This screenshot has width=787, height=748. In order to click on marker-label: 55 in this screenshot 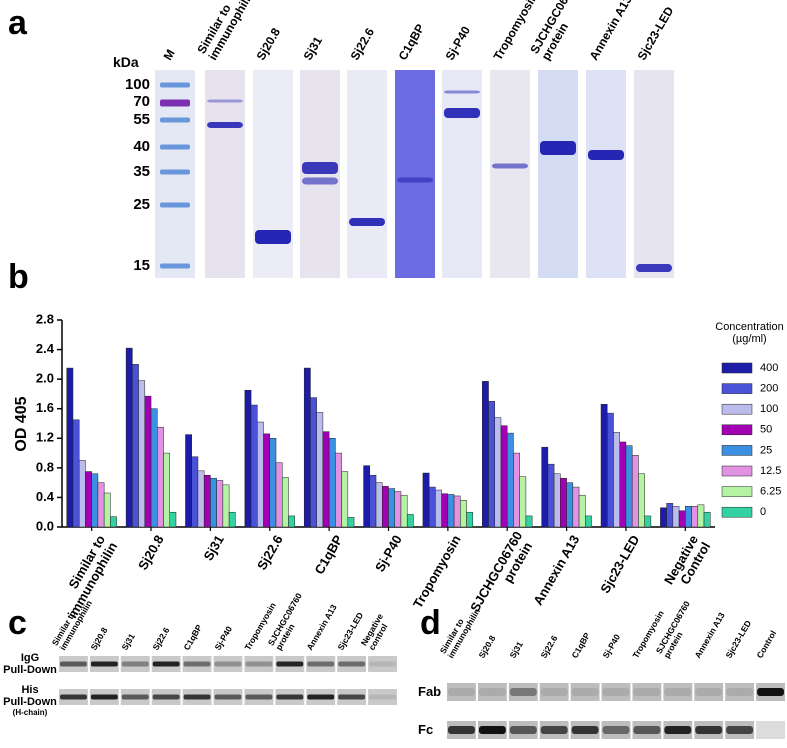, I will do `click(141, 119)`.